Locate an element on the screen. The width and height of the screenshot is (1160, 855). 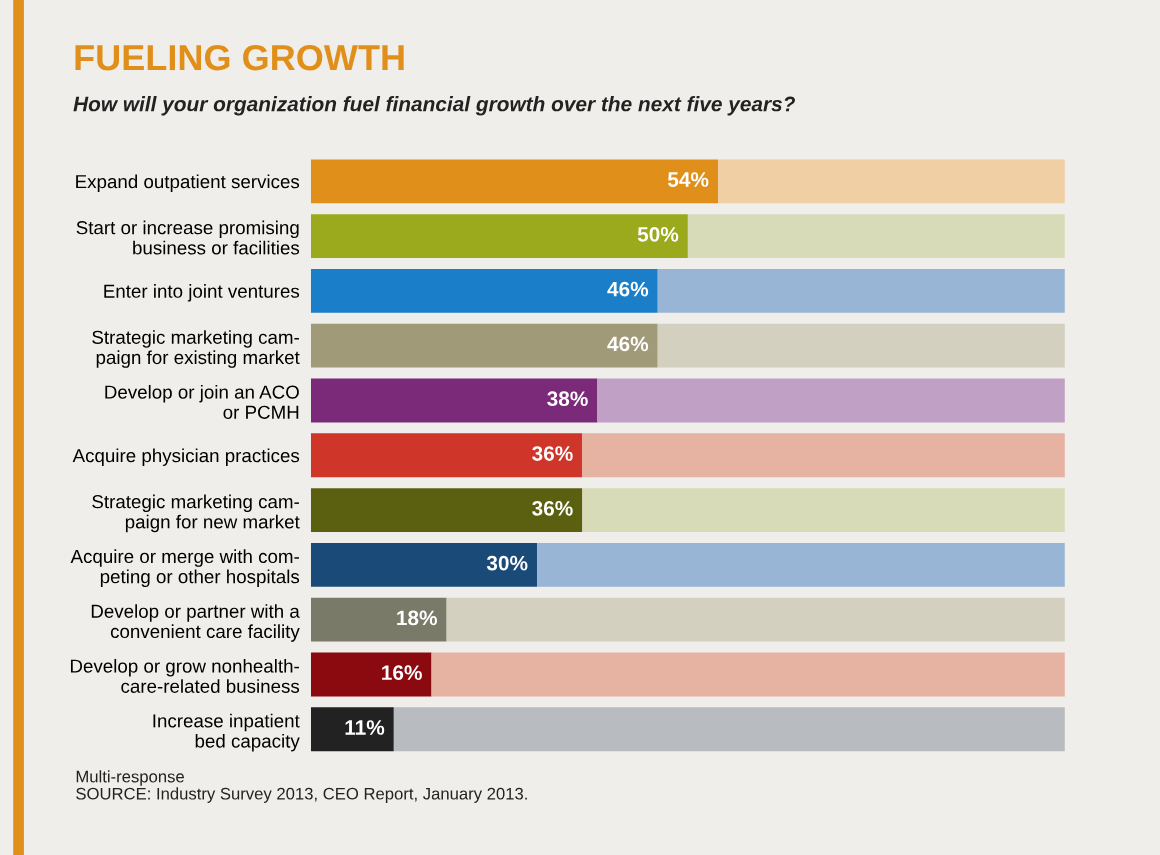
y-tick-label: Acquire or merge with com- peting or other hospitals is located at coordinates (185, 568).